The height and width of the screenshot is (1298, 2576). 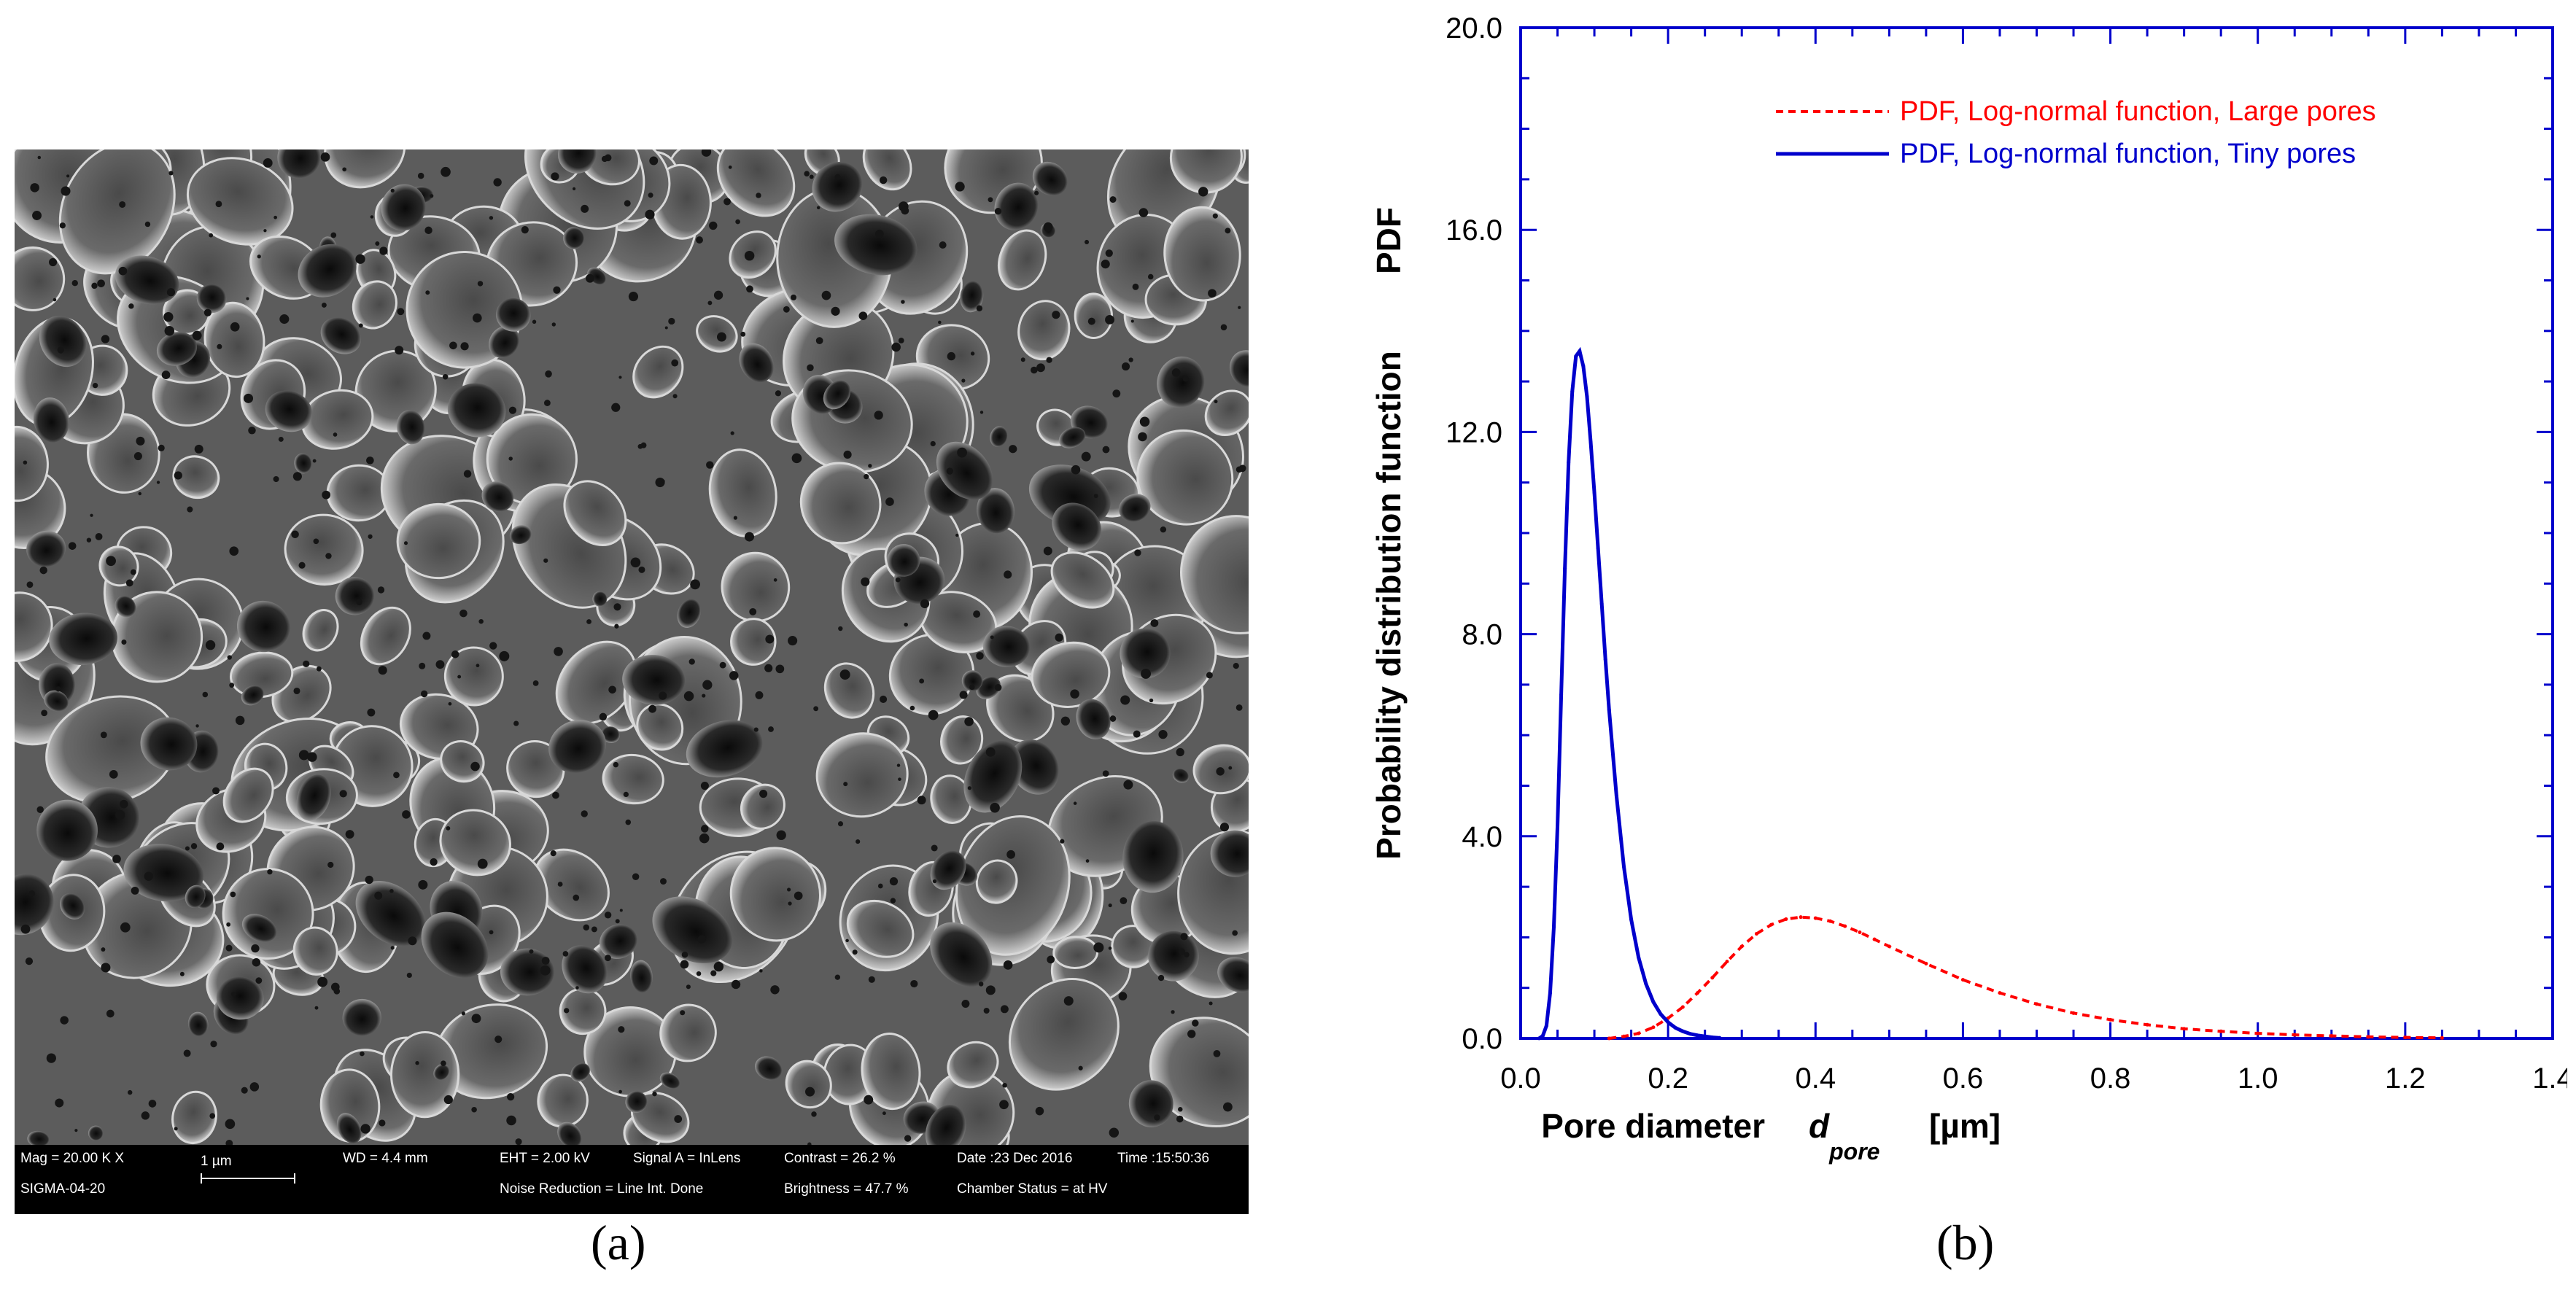 What do you see at coordinates (1474, 230) in the screenshot?
I see `y-tick-label: 16.0` at bounding box center [1474, 230].